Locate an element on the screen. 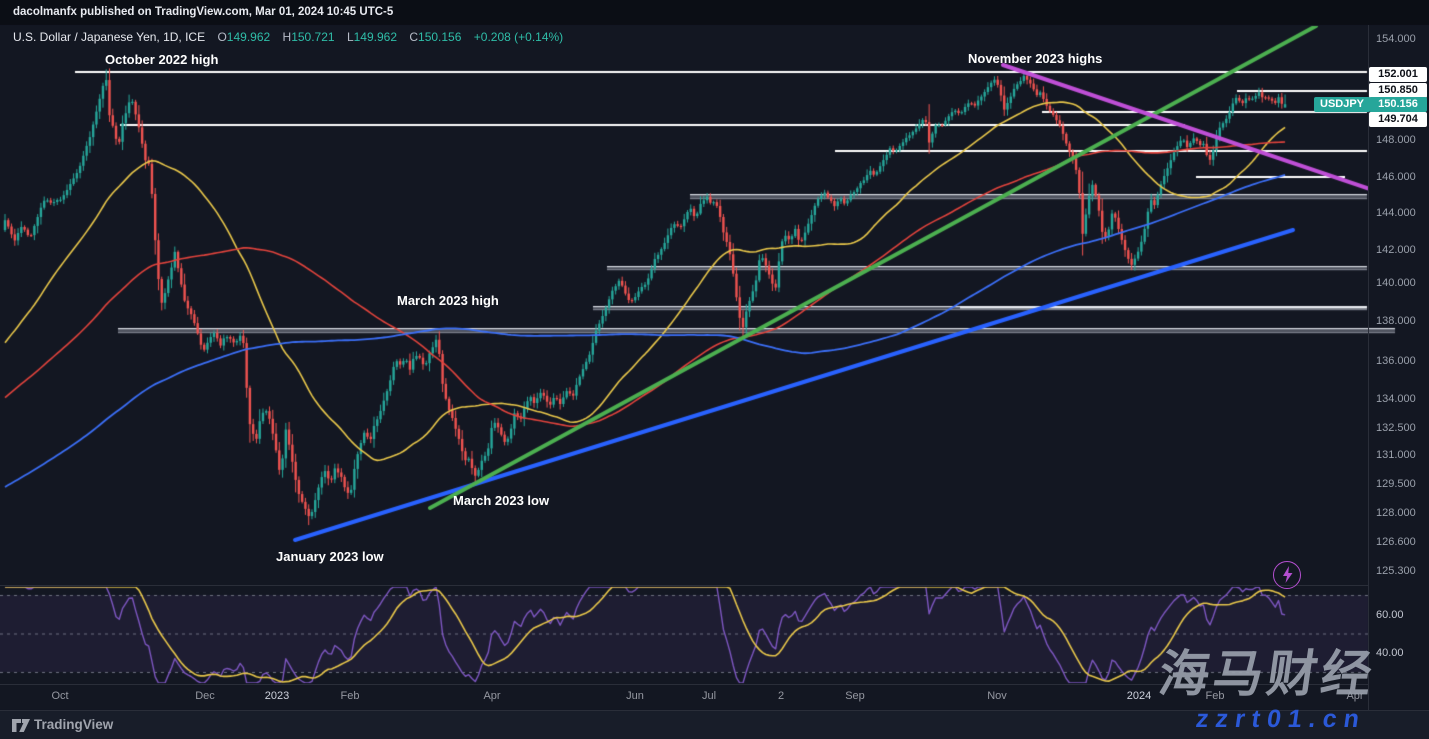 The height and width of the screenshot is (739, 1429). price-tick-label: 136.000 is located at coordinates (1396, 361).